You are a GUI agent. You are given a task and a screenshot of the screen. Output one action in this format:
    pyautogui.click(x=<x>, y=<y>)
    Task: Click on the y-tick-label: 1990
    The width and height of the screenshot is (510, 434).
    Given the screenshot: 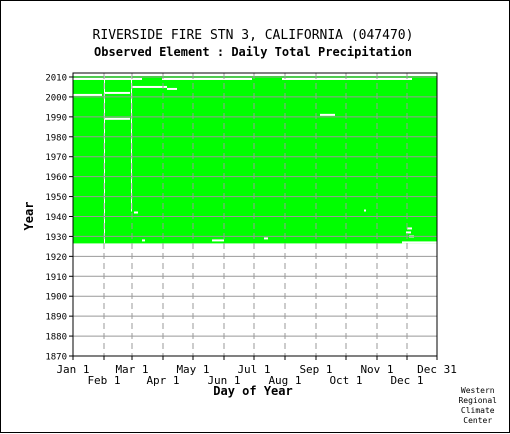 What is the action you would take?
    pyautogui.click(x=56, y=118)
    